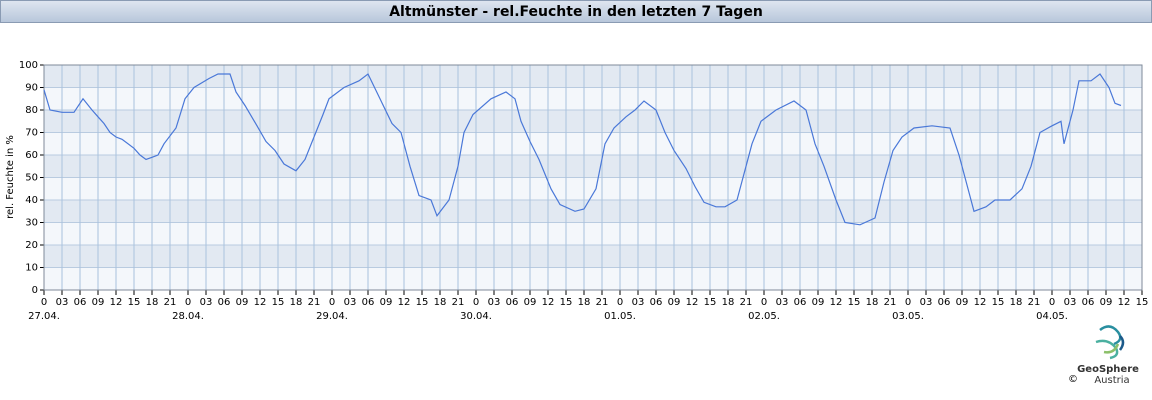 This screenshot has width=1152, height=400. What do you see at coordinates (1073, 379) in the screenshot?
I see `copyright: ©` at bounding box center [1073, 379].